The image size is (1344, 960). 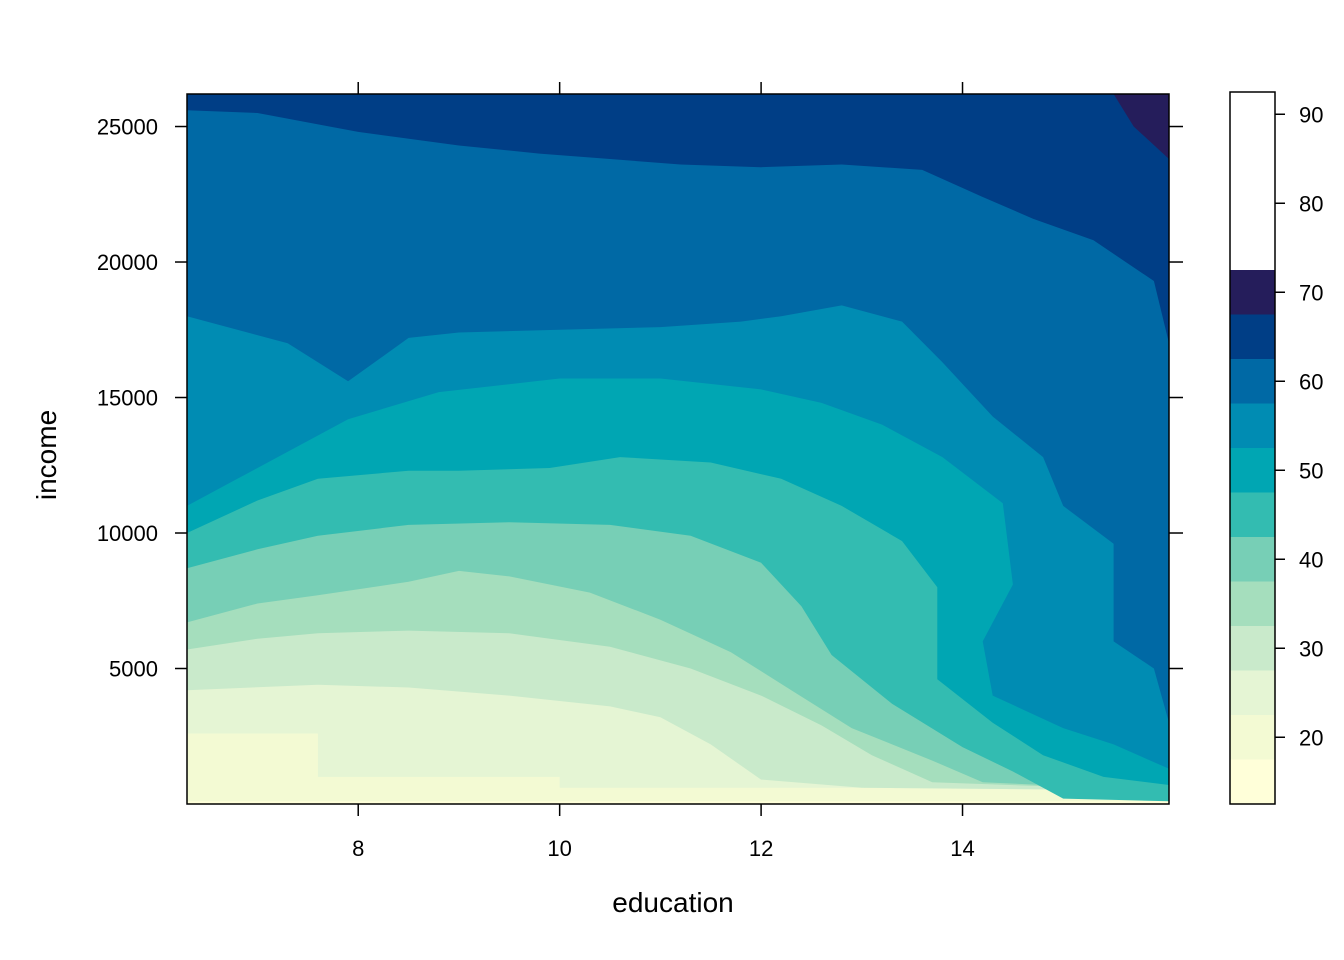 I want to click on colorbar-tick-label: 70, so click(x=1311, y=292).